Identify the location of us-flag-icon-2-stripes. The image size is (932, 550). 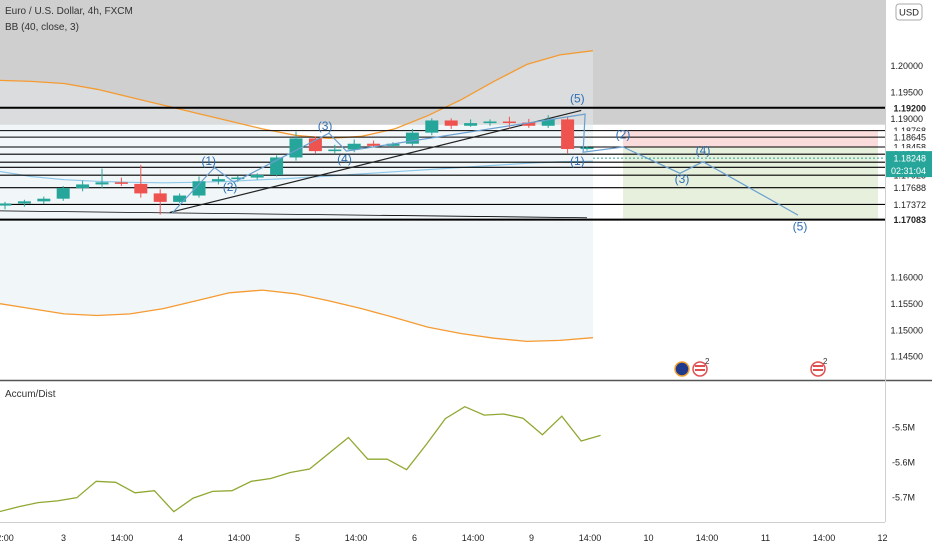
(818, 366).